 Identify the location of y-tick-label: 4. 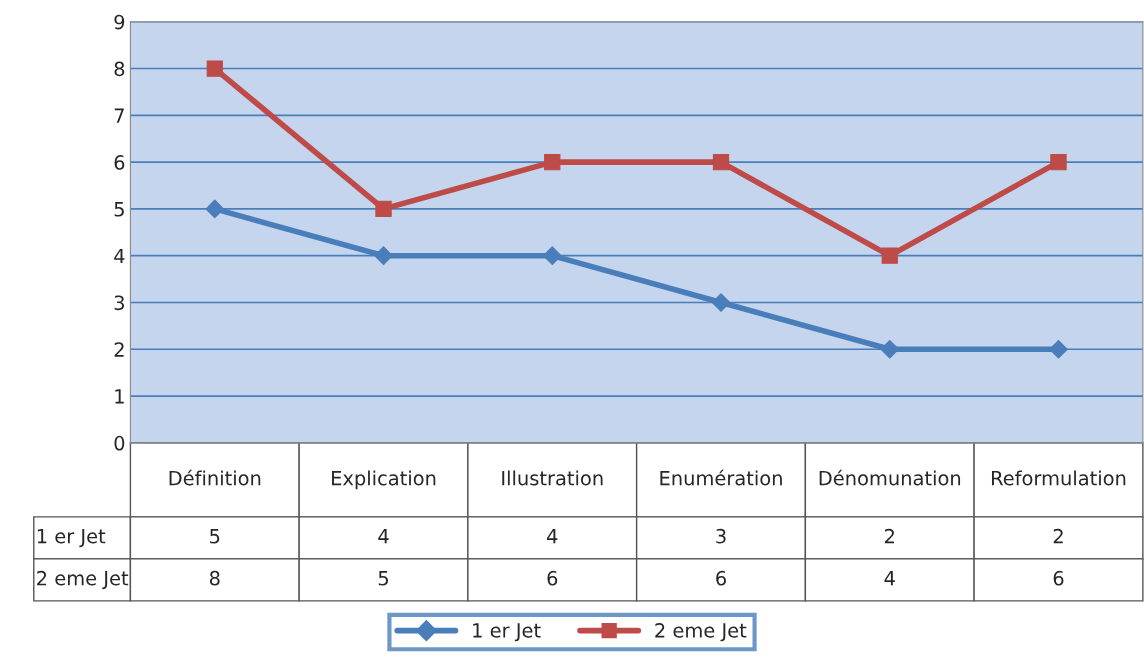
(119, 256).